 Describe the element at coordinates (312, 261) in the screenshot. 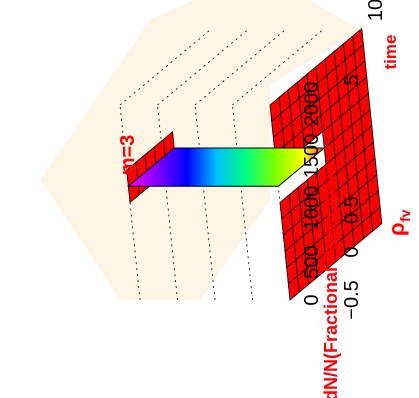

I see `z-tick-label: 500` at that location.